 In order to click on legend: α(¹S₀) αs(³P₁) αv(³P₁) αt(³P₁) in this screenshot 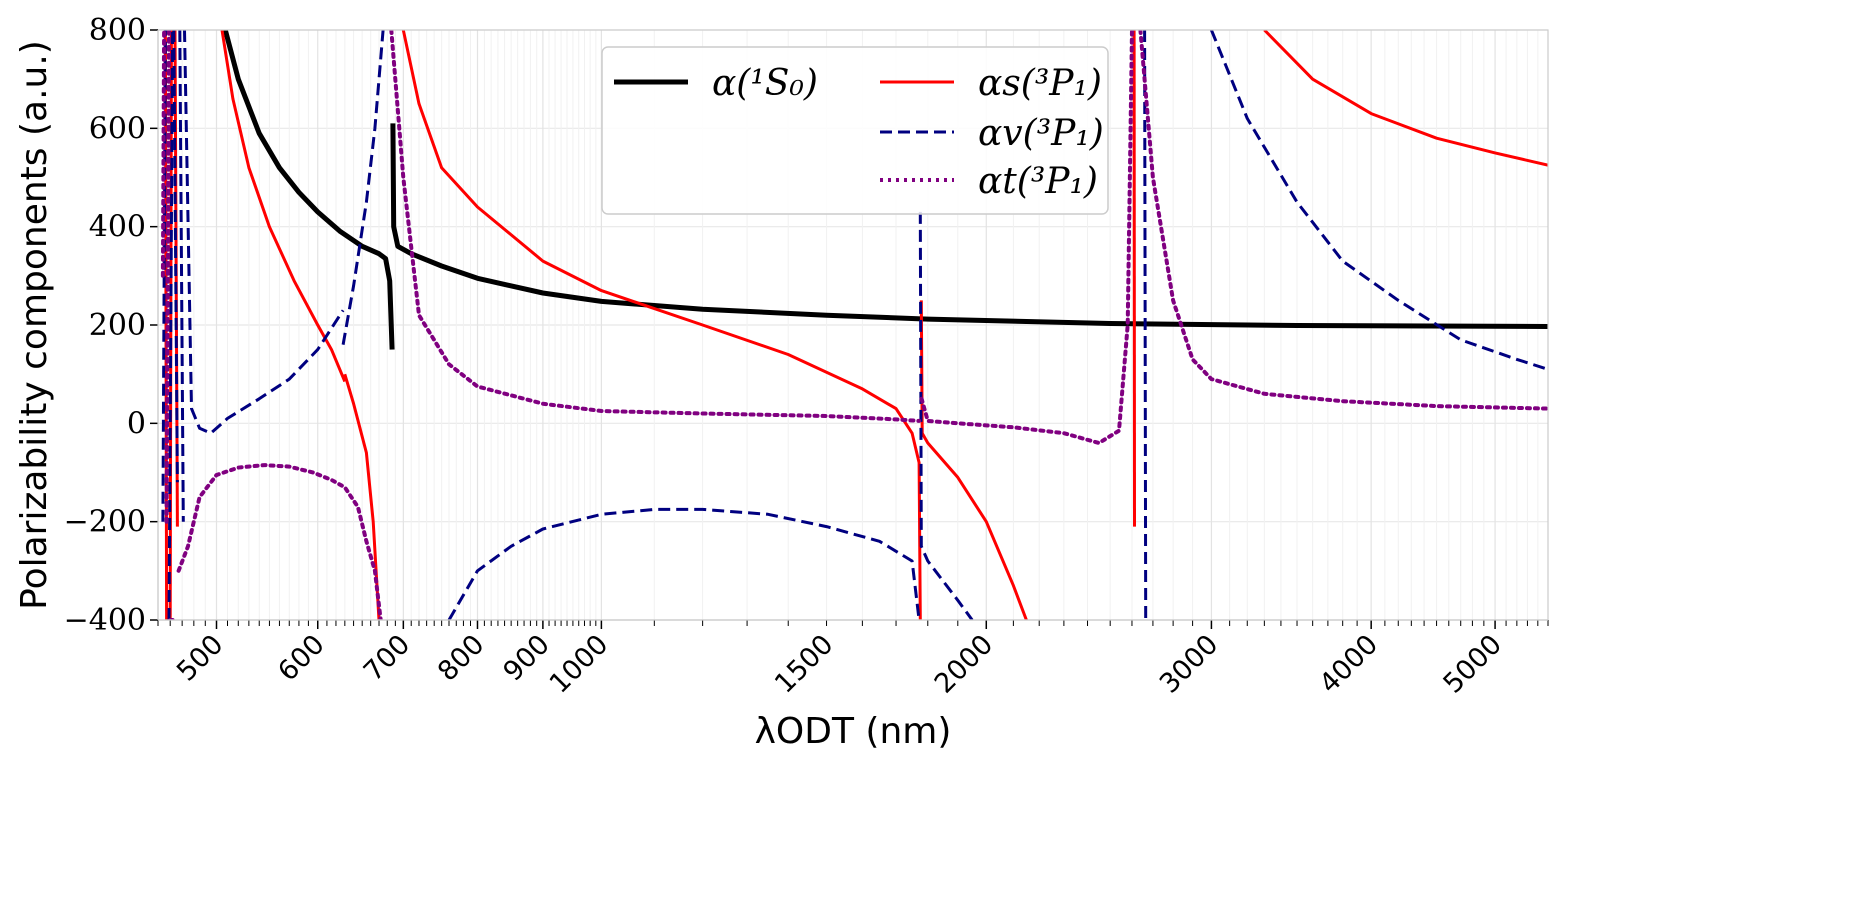, I will do `click(855, 130)`.